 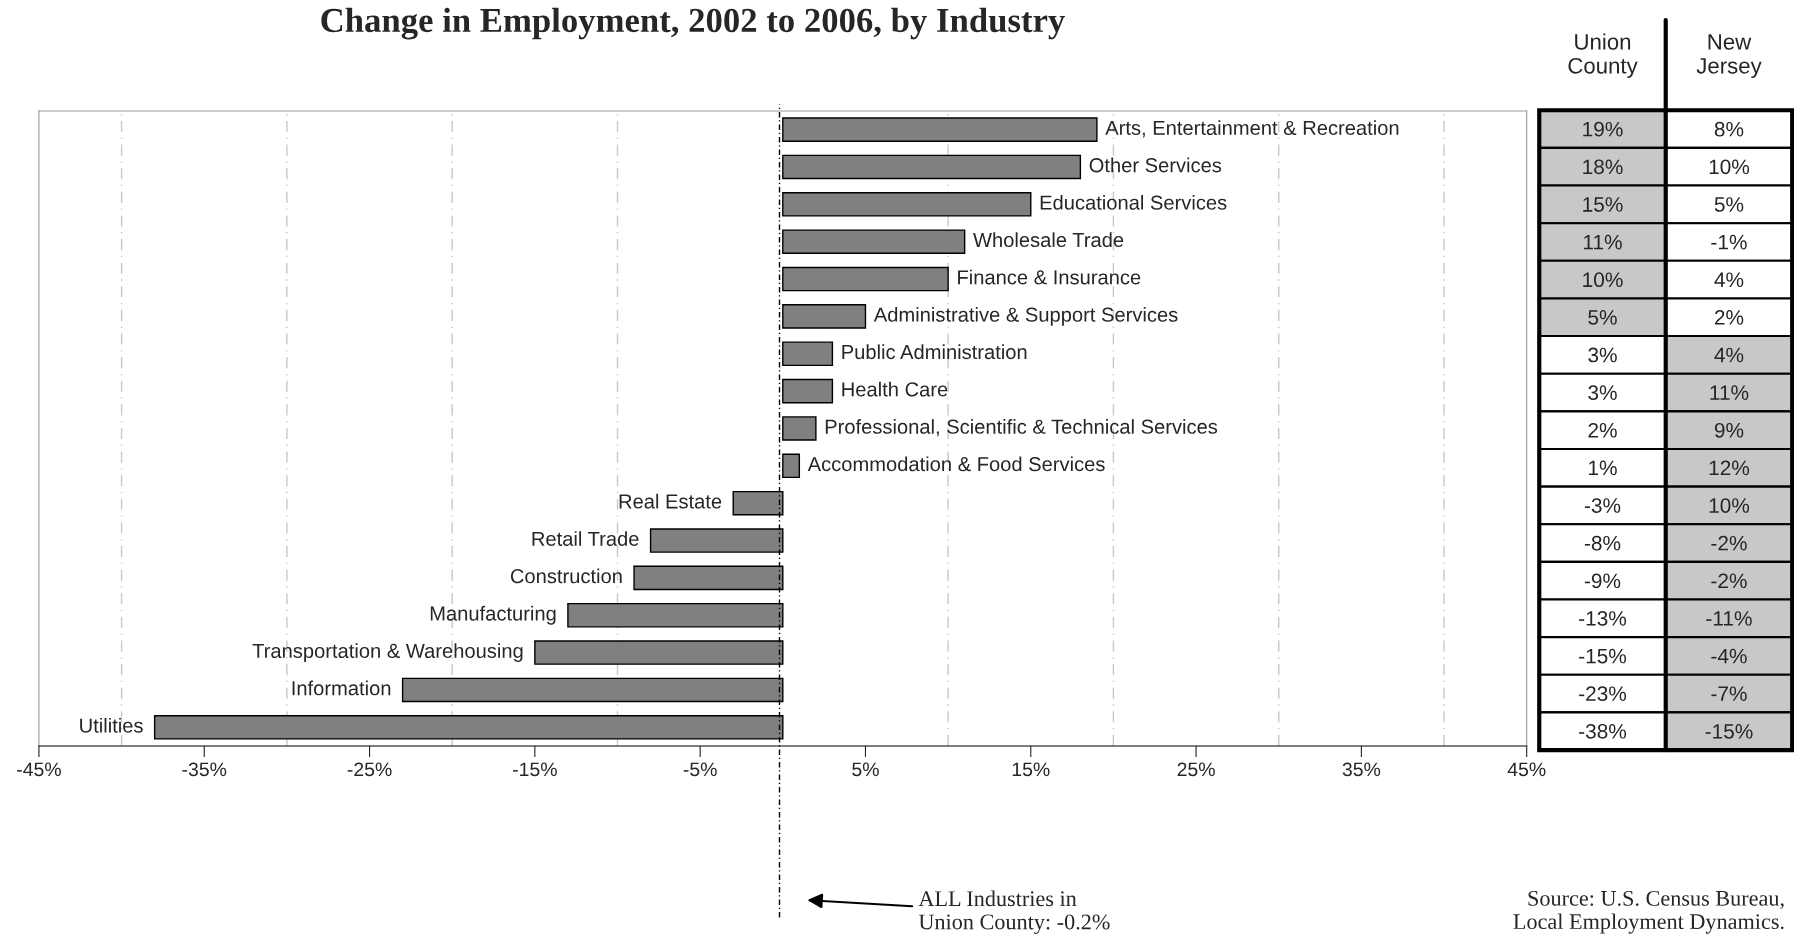 What do you see at coordinates (700, 769) in the screenshot?
I see `x-tick-label: -5%` at bounding box center [700, 769].